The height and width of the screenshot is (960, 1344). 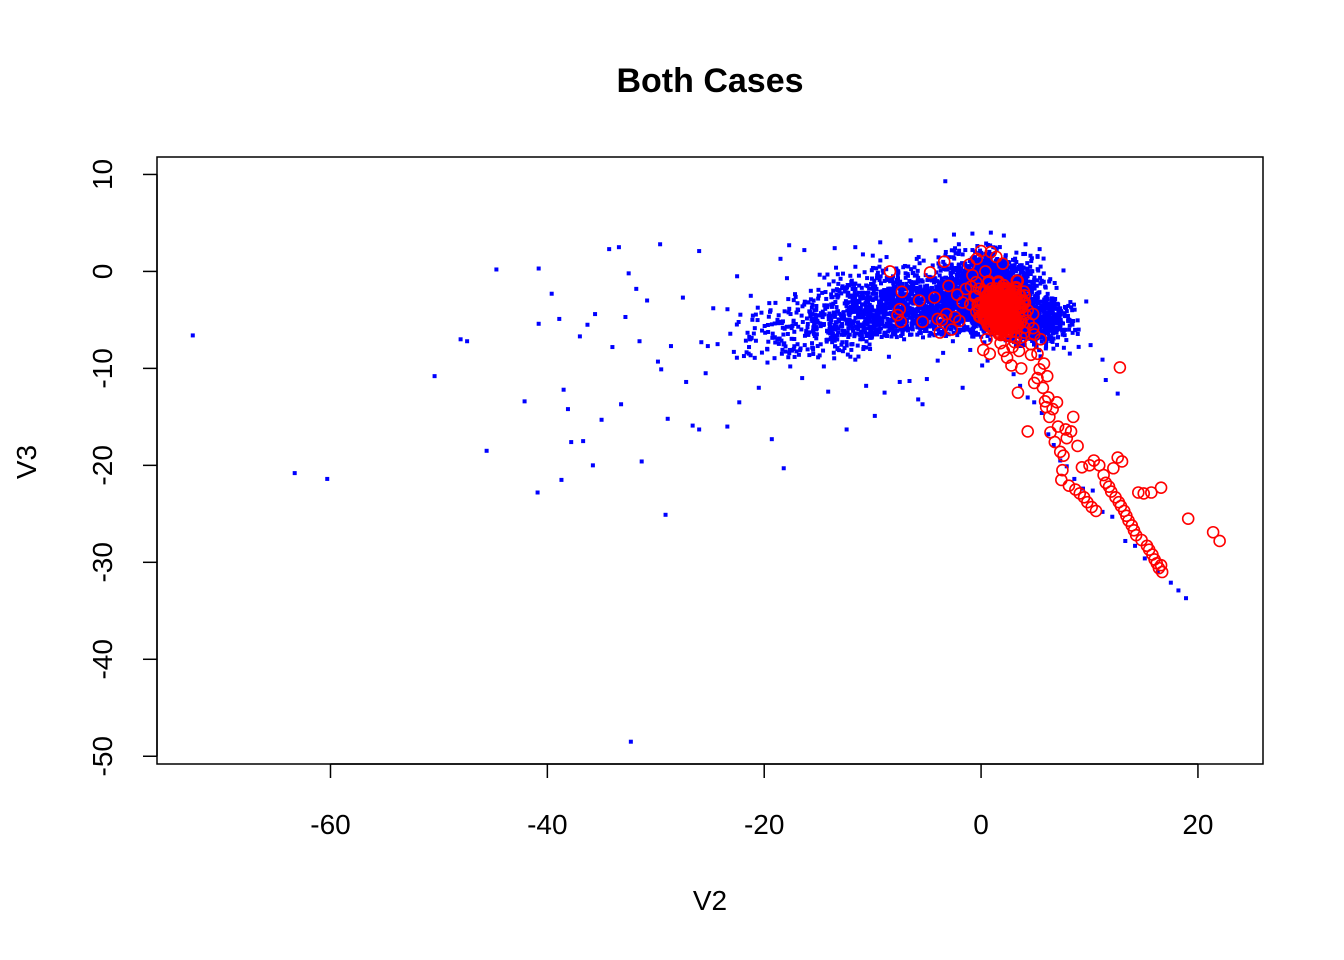 I want to click on x-axis-label: V2, so click(x=710, y=900).